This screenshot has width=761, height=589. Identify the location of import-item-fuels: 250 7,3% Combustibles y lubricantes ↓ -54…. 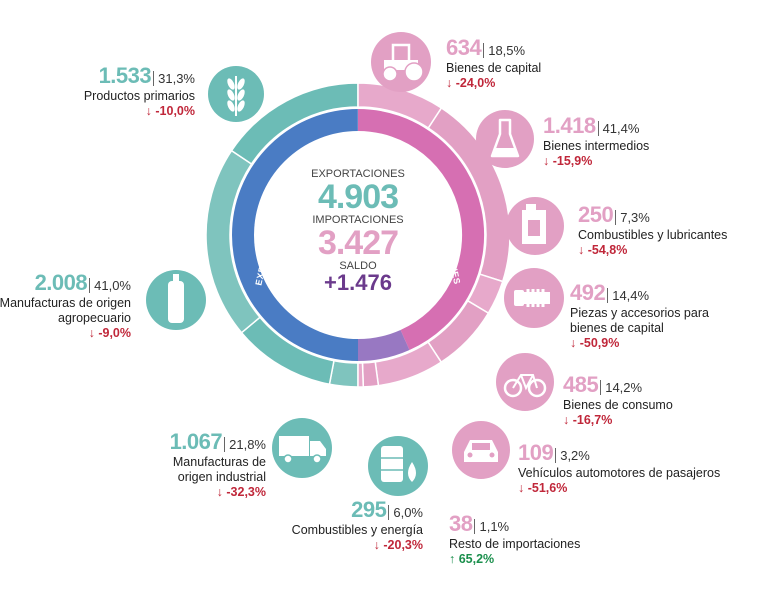
(652, 229).